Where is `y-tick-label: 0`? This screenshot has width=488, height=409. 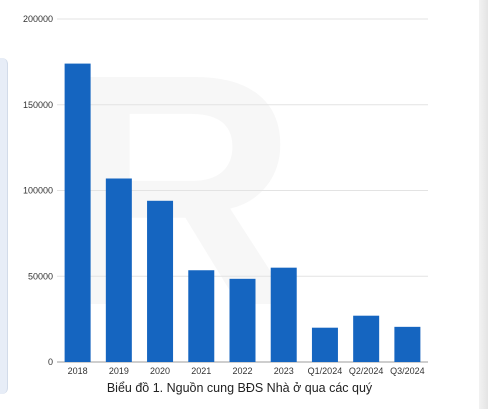 y-tick-label: 0 is located at coordinates (50, 362).